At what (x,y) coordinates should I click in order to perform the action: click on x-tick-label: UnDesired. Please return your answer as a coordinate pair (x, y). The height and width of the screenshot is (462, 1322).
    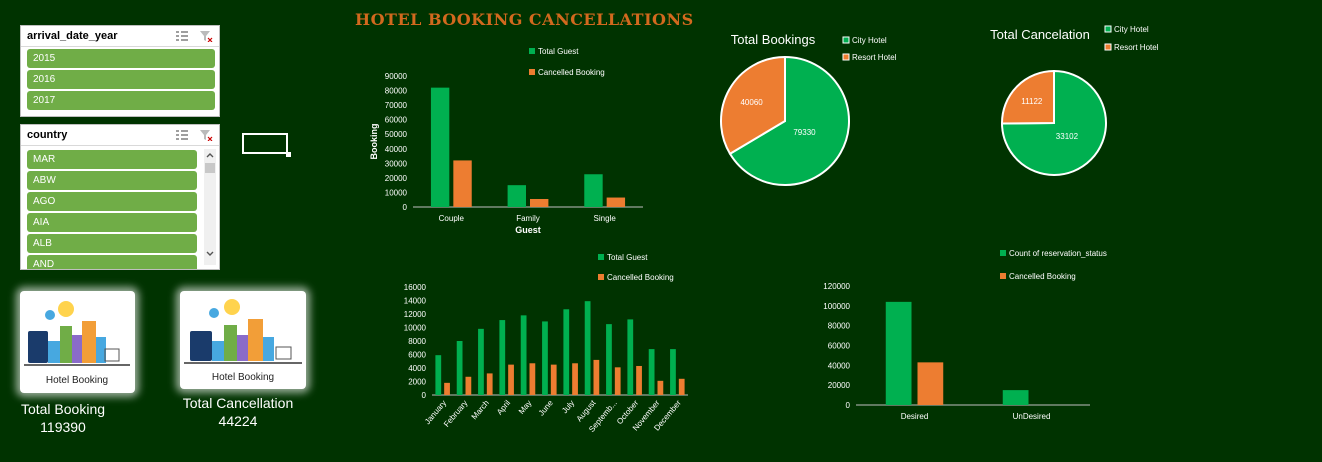
    Looking at the image, I should click on (1032, 416).